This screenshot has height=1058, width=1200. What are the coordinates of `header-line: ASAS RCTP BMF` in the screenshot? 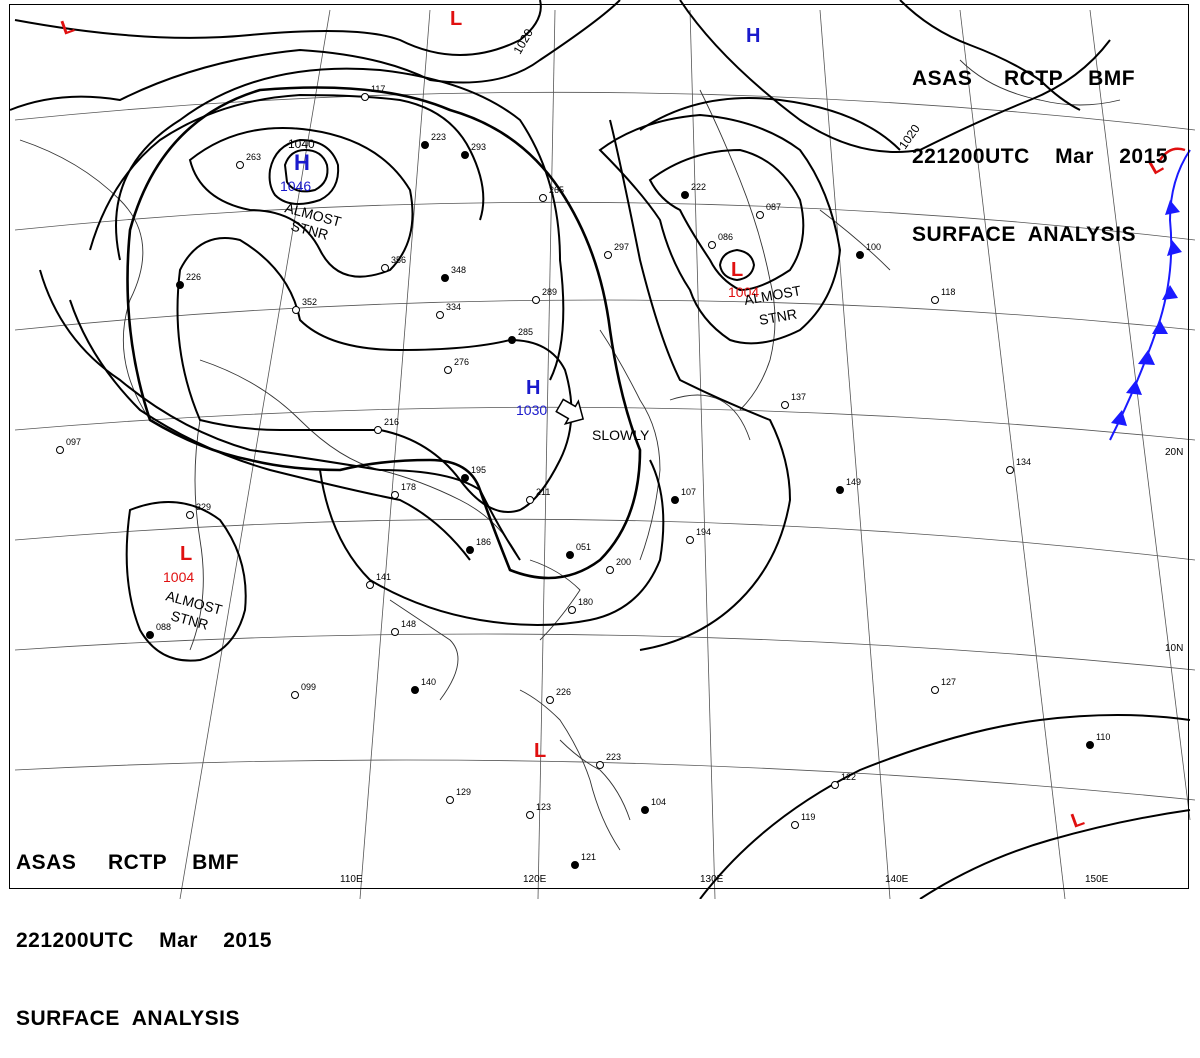 It's located at (1024, 78).